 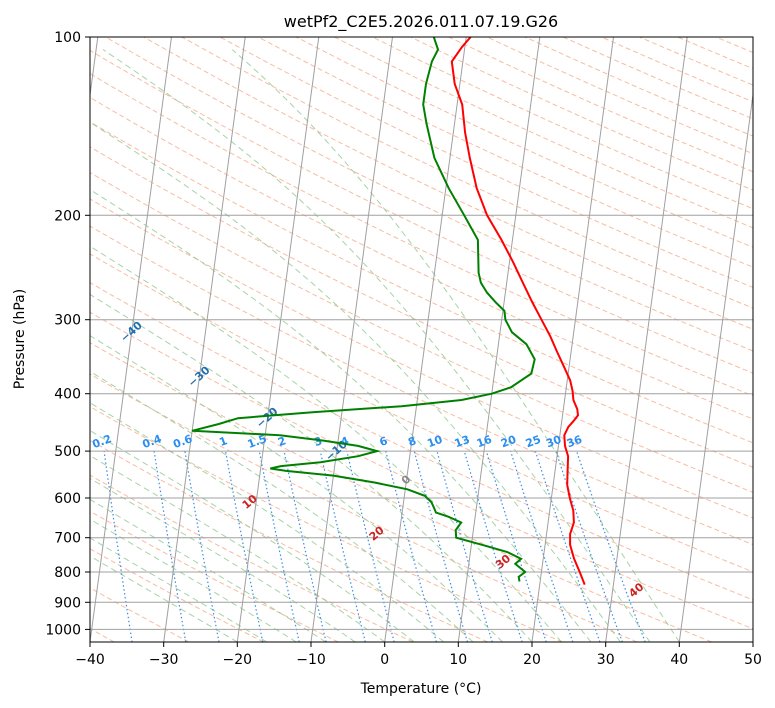 What do you see at coordinates (282, 441) in the screenshot?
I see `mixing-ratio-label: 2` at bounding box center [282, 441].